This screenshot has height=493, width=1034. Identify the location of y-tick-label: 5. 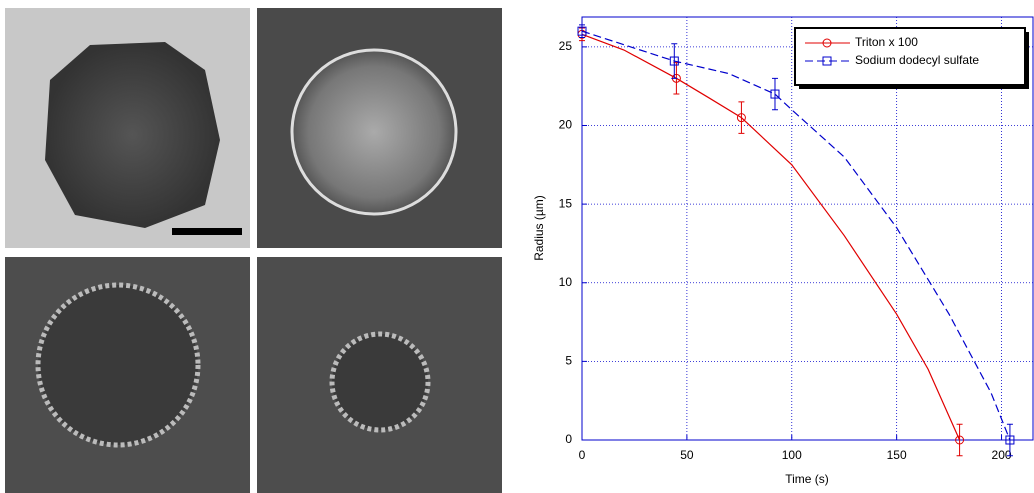
(568, 361).